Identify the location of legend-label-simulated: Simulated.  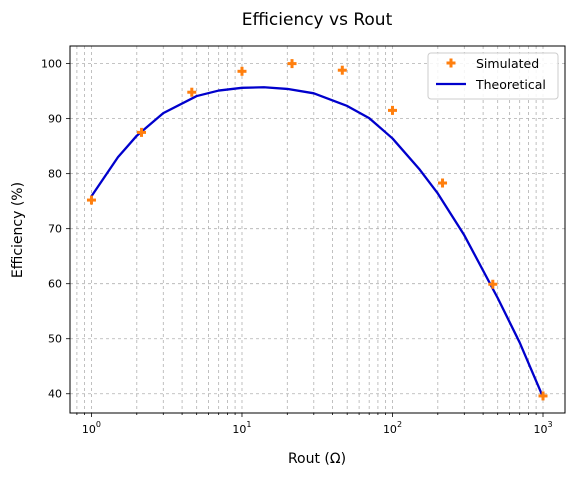
(507, 63).